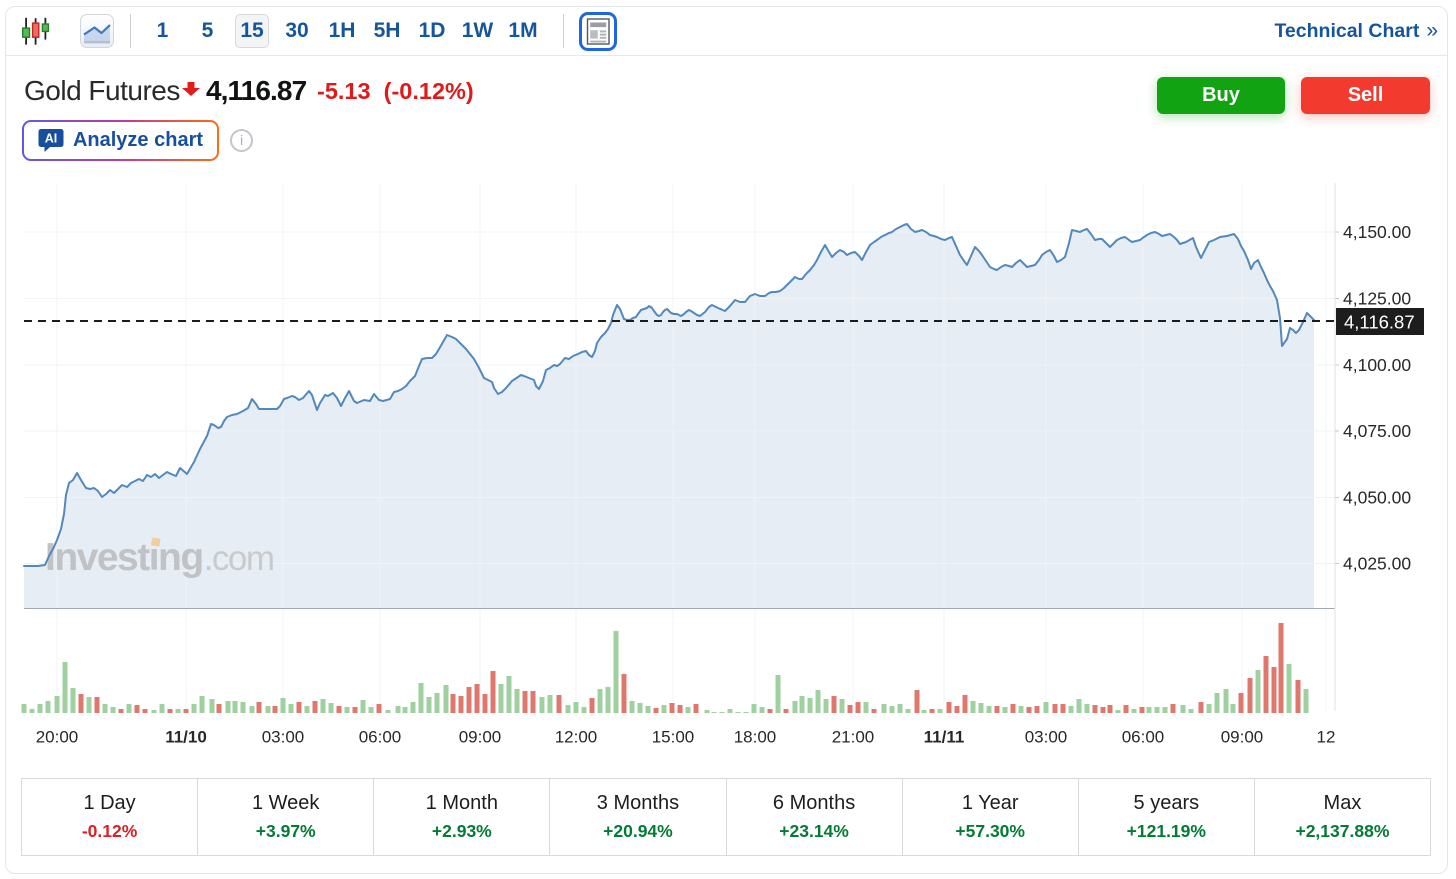  What do you see at coordinates (51, 139) in the screenshot?
I see `svg-text: AI` at bounding box center [51, 139].